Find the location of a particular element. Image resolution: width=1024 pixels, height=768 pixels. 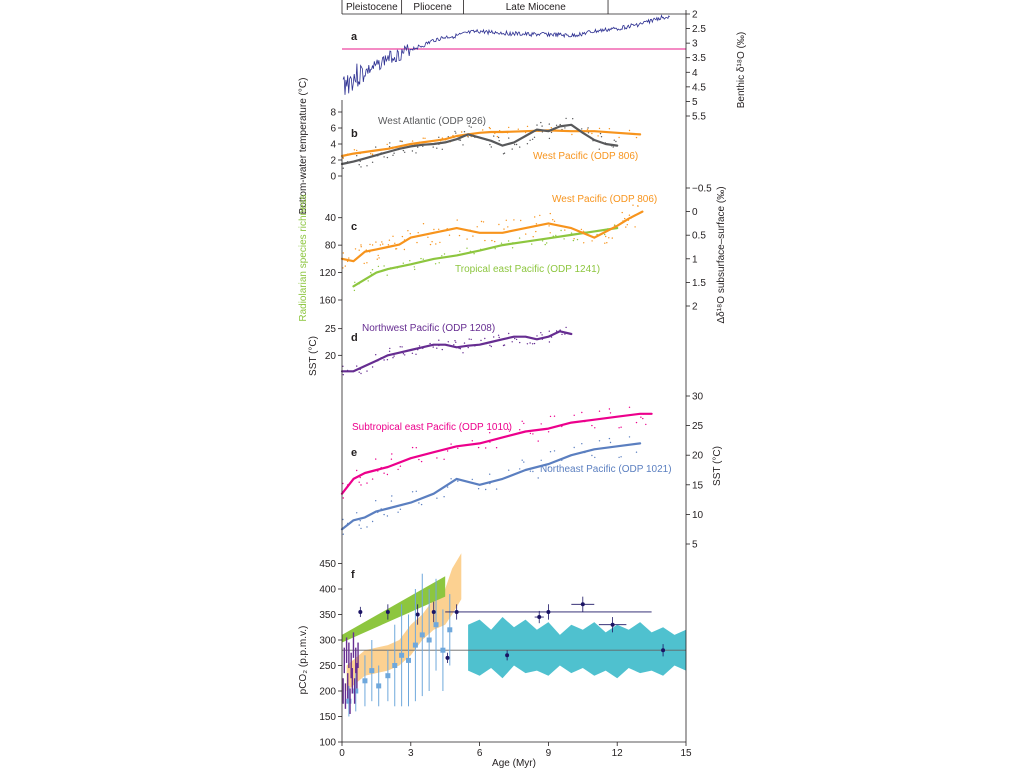

pco2-tick-label: 350 is located at coordinates (327, 615).